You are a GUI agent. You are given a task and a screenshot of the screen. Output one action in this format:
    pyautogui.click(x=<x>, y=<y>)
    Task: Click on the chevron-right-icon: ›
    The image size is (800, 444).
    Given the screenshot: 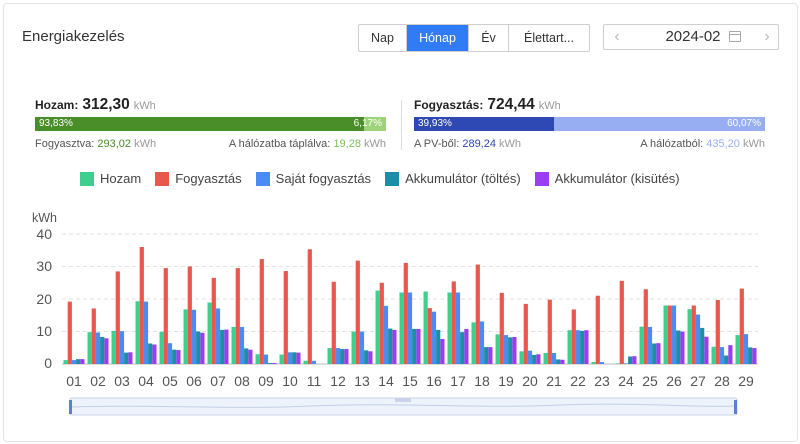 What is the action you would take?
    pyautogui.click(x=767, y=36)
    